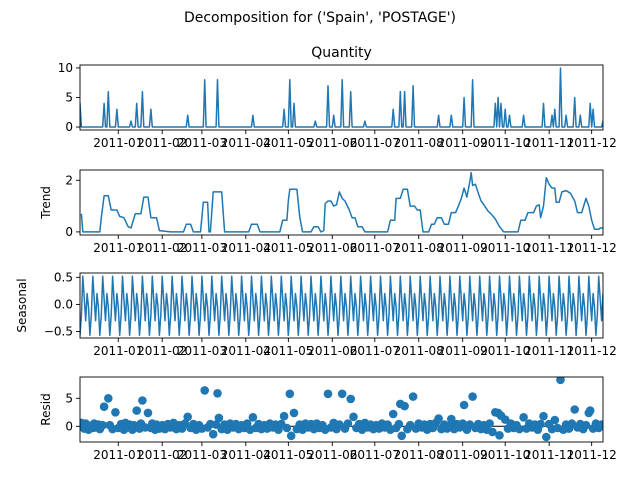 The height and width of the screenshot is (480, 640). Describe the element at coordinates (58, 332) in the screenshot. I see `y-tick-label: −0.5` at that location.